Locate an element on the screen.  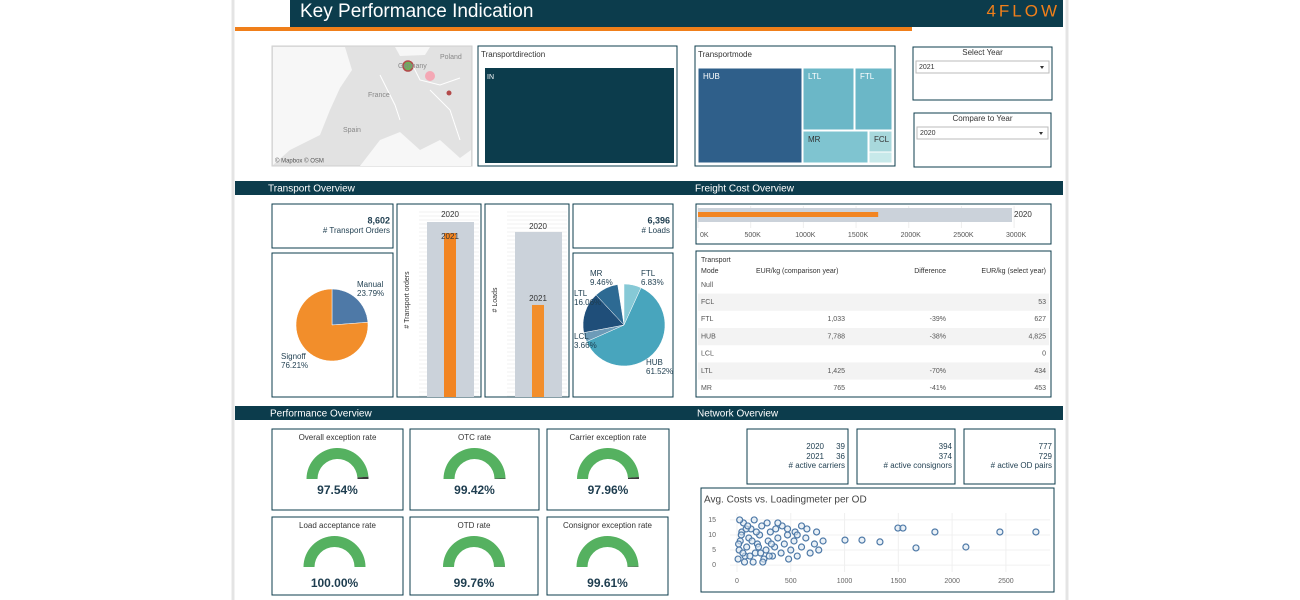
x-tick-label: 1000 is located at coordinates (845, 581).